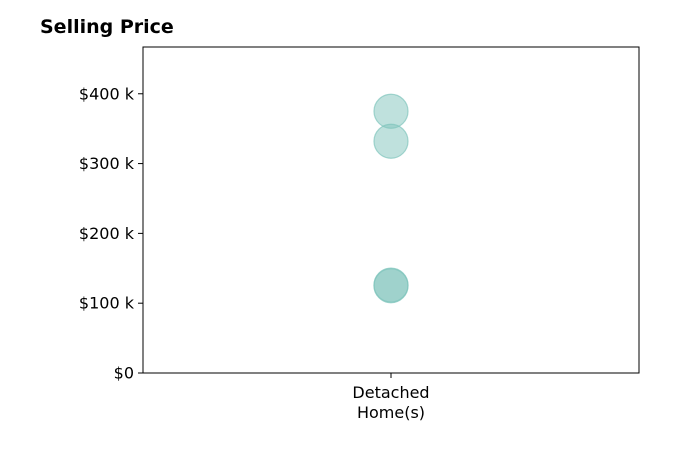  Describe the element at coordinates (391, 198) in the screenshot. I see `points-layer` at that location.